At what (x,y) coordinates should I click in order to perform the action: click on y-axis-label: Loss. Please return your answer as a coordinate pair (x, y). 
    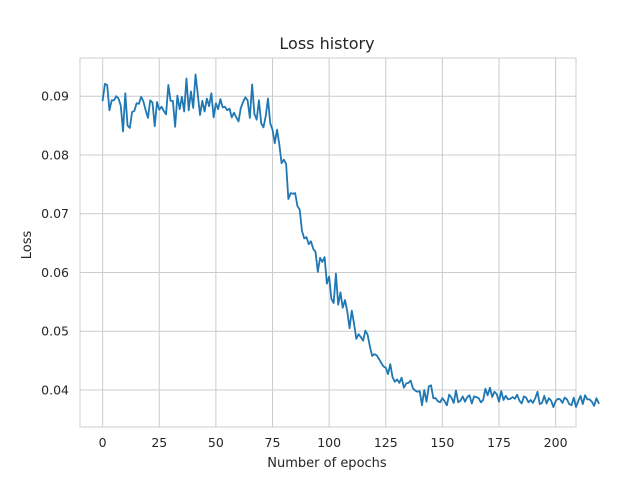
    Looking at the image, I should click on (27, 245).